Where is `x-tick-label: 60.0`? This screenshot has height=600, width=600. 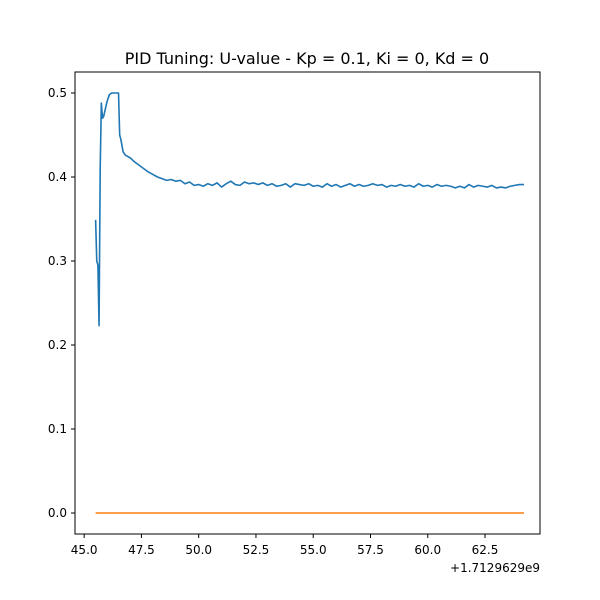
x-tick-label: 60.0 is located at coordinates (427, 550).